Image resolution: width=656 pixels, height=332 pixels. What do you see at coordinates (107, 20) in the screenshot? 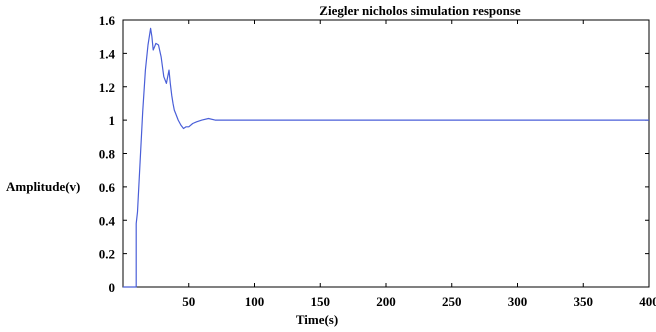
I see `y-tick-label: 1.6` at bounding box center [107, 20].